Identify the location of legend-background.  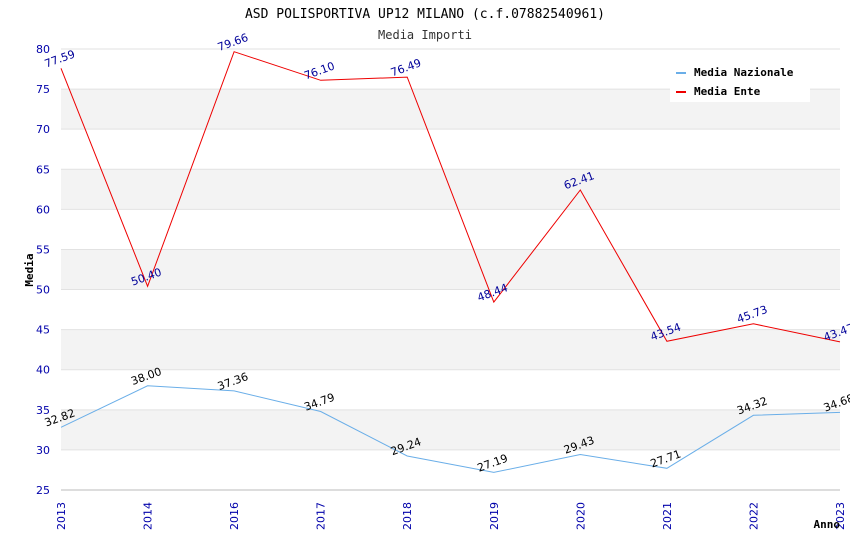
(740, 81).